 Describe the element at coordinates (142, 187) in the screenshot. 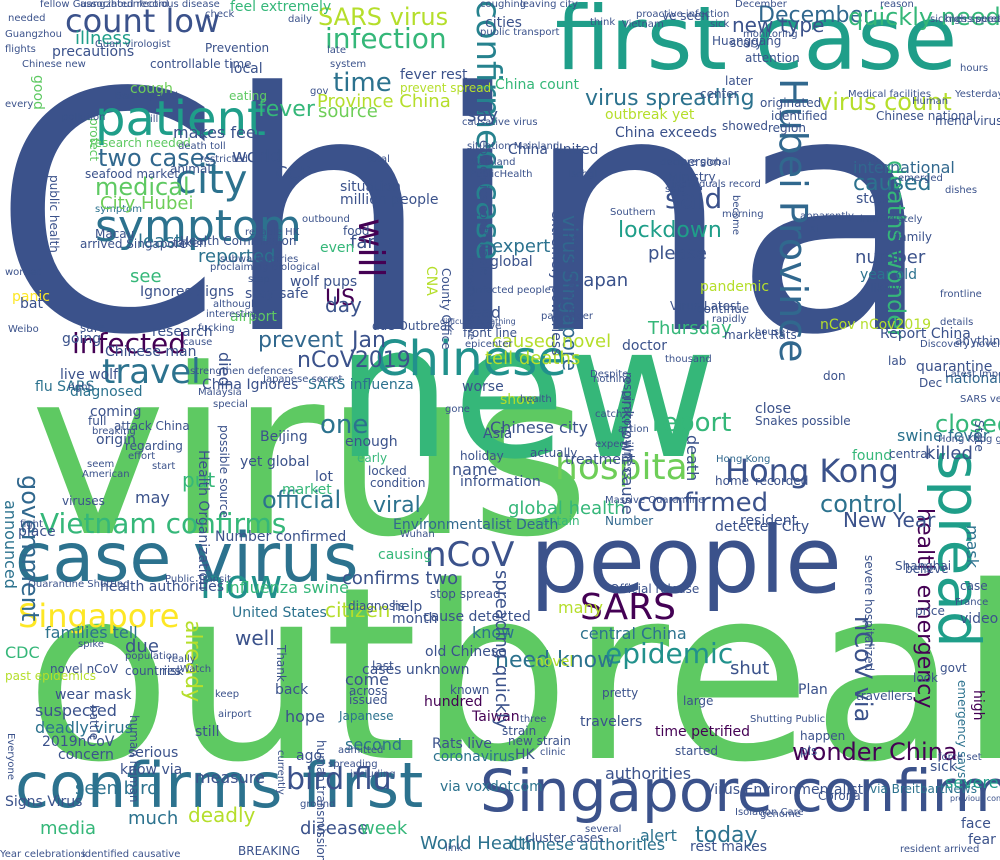

I see `cloud-word-medical: medical` at that location.